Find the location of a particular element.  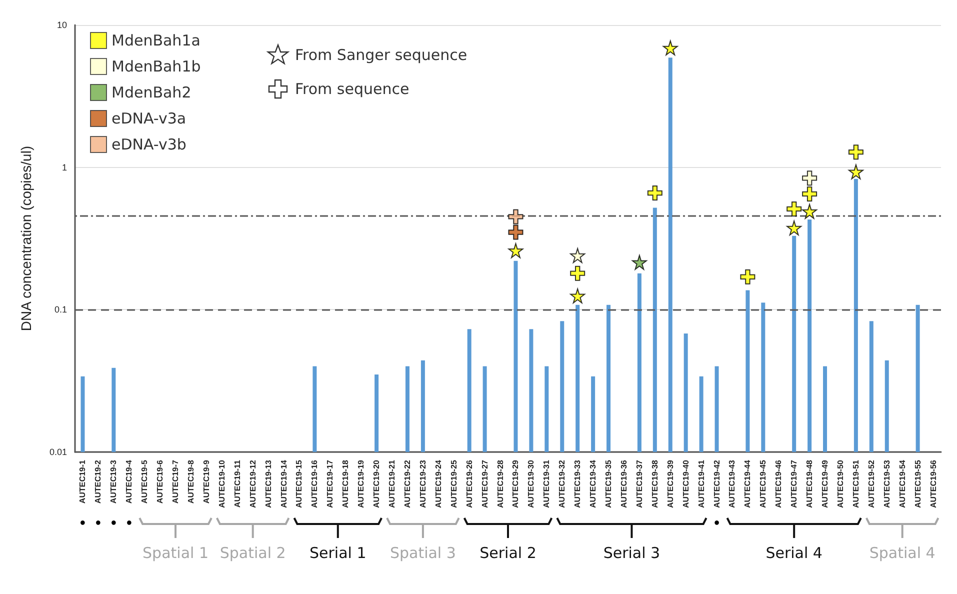

x-tick-label: AUTEC19-52 is located at coordinates (871, 483).